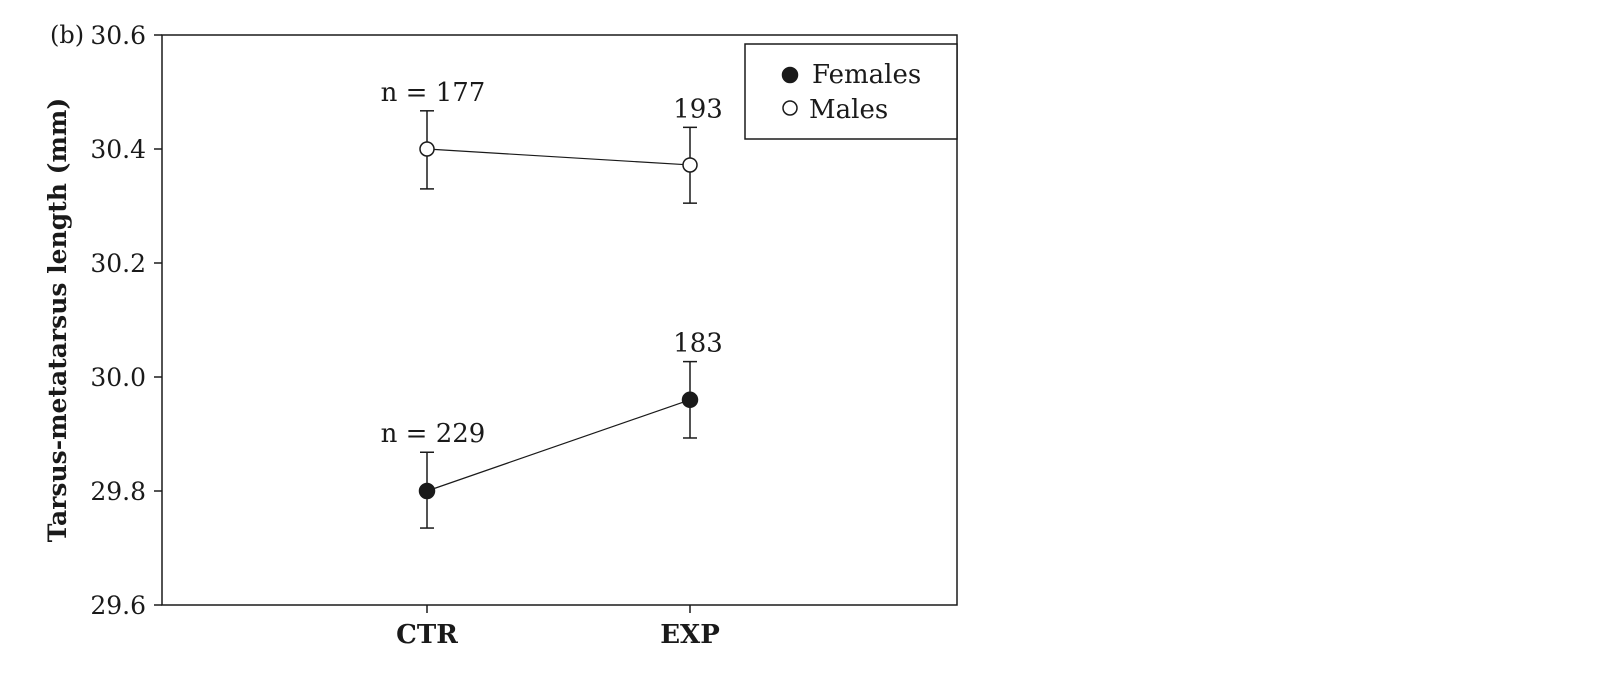 The width and height of the screenshot is (1621, 681). I want to click on n-label: 193, so click(698, 109).